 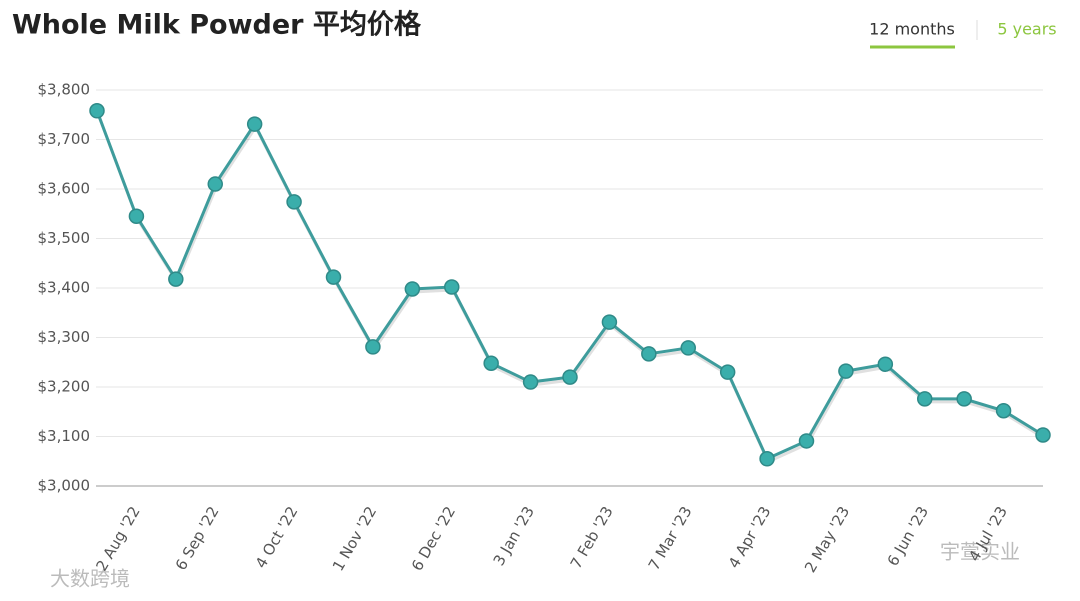 What do you see at coordinates (980, 552) in the screenshot?
I see `watermark: 宇萱实业` at bounding box center [980, 552].